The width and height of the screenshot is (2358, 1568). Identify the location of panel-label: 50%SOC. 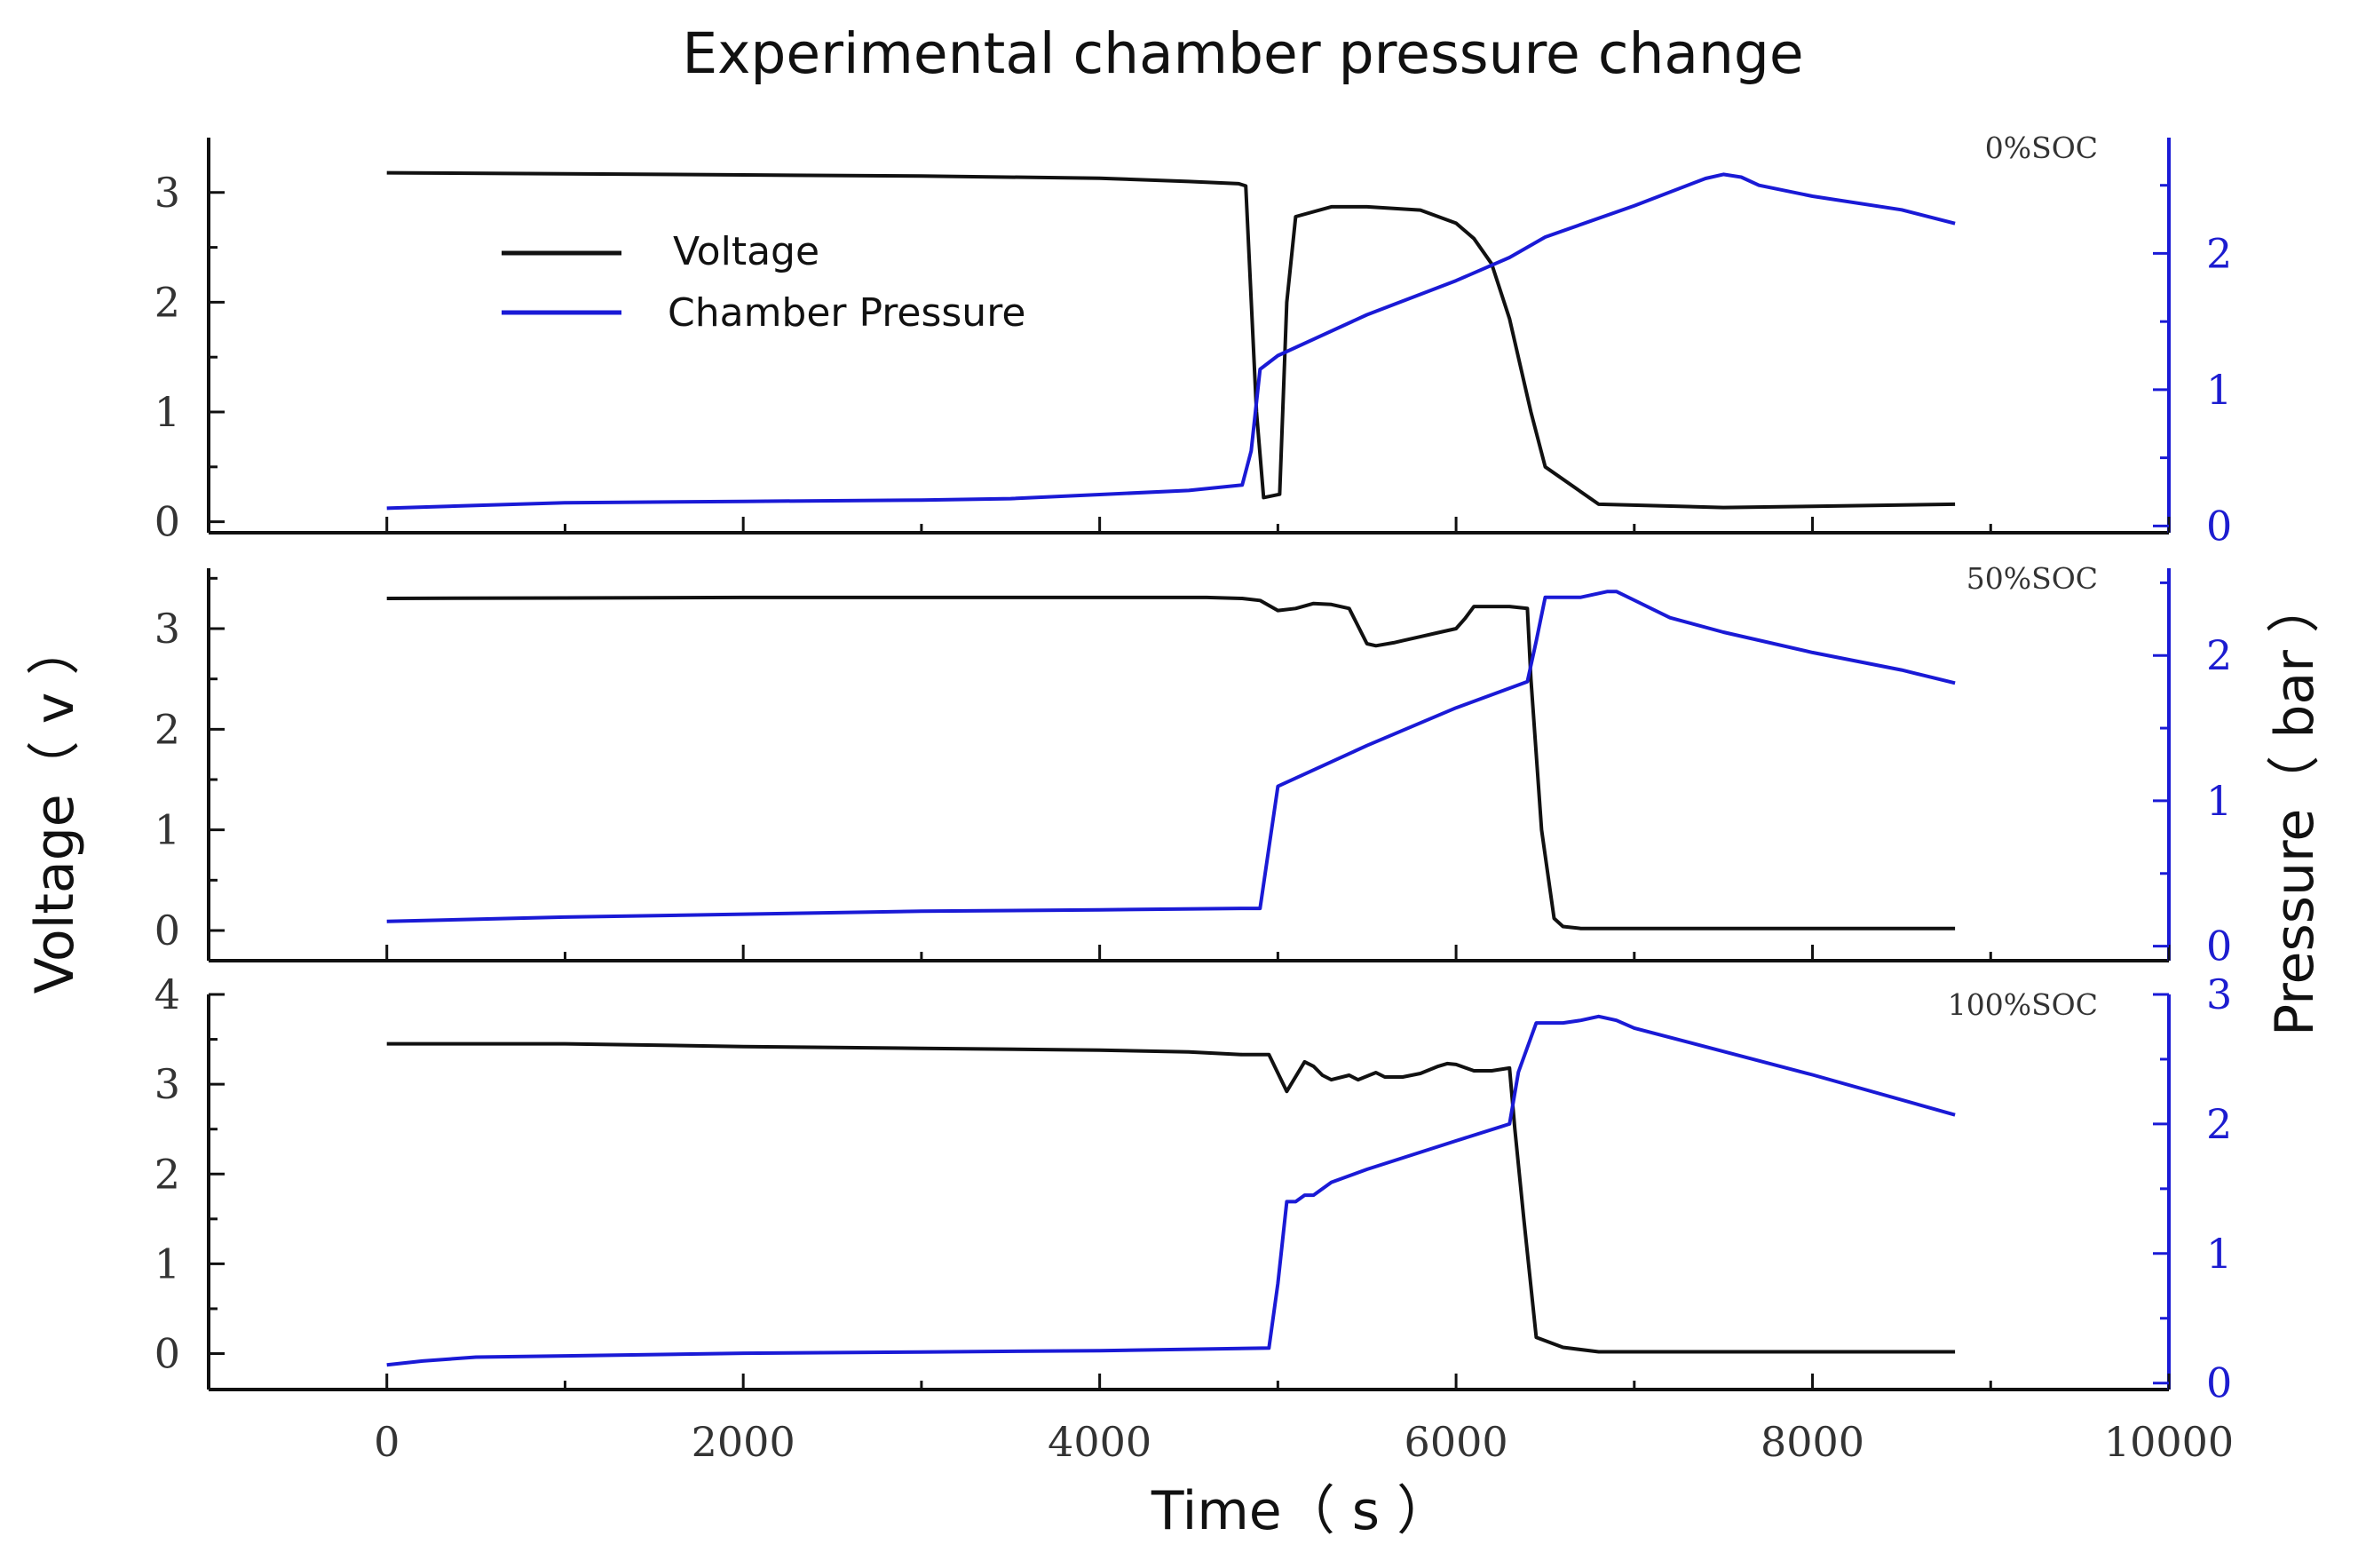
(2032, 578).